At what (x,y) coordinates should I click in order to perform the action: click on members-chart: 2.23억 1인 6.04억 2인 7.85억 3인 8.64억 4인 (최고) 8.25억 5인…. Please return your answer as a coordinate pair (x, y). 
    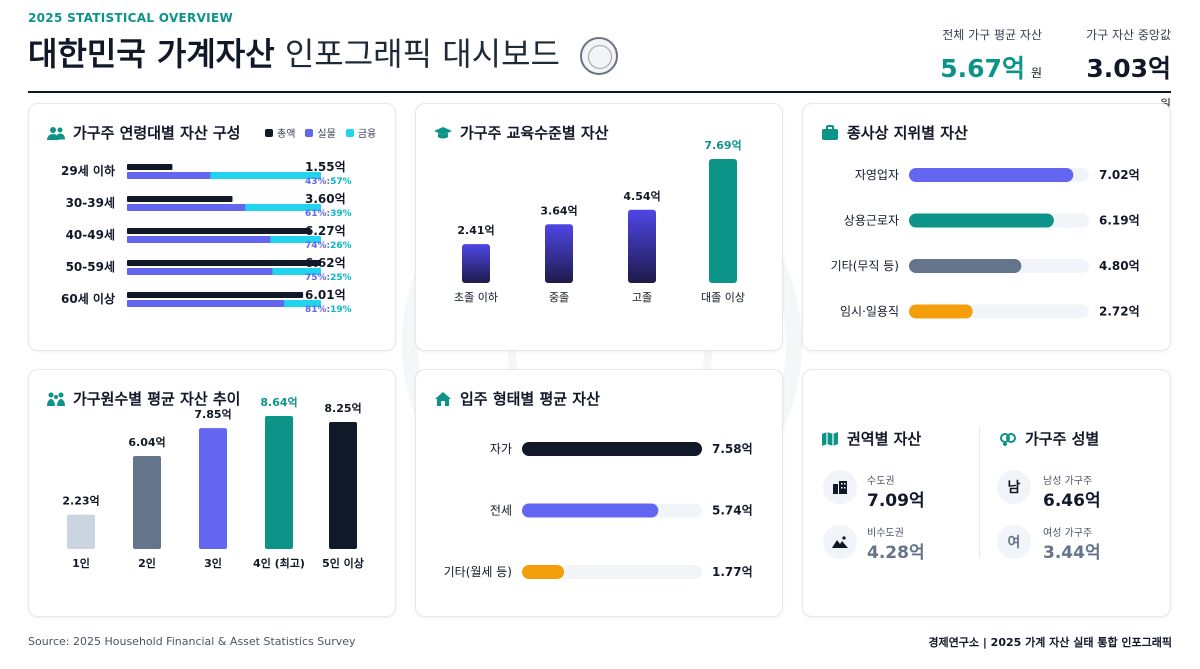
    Looking at the image, I should click on (213, 483).